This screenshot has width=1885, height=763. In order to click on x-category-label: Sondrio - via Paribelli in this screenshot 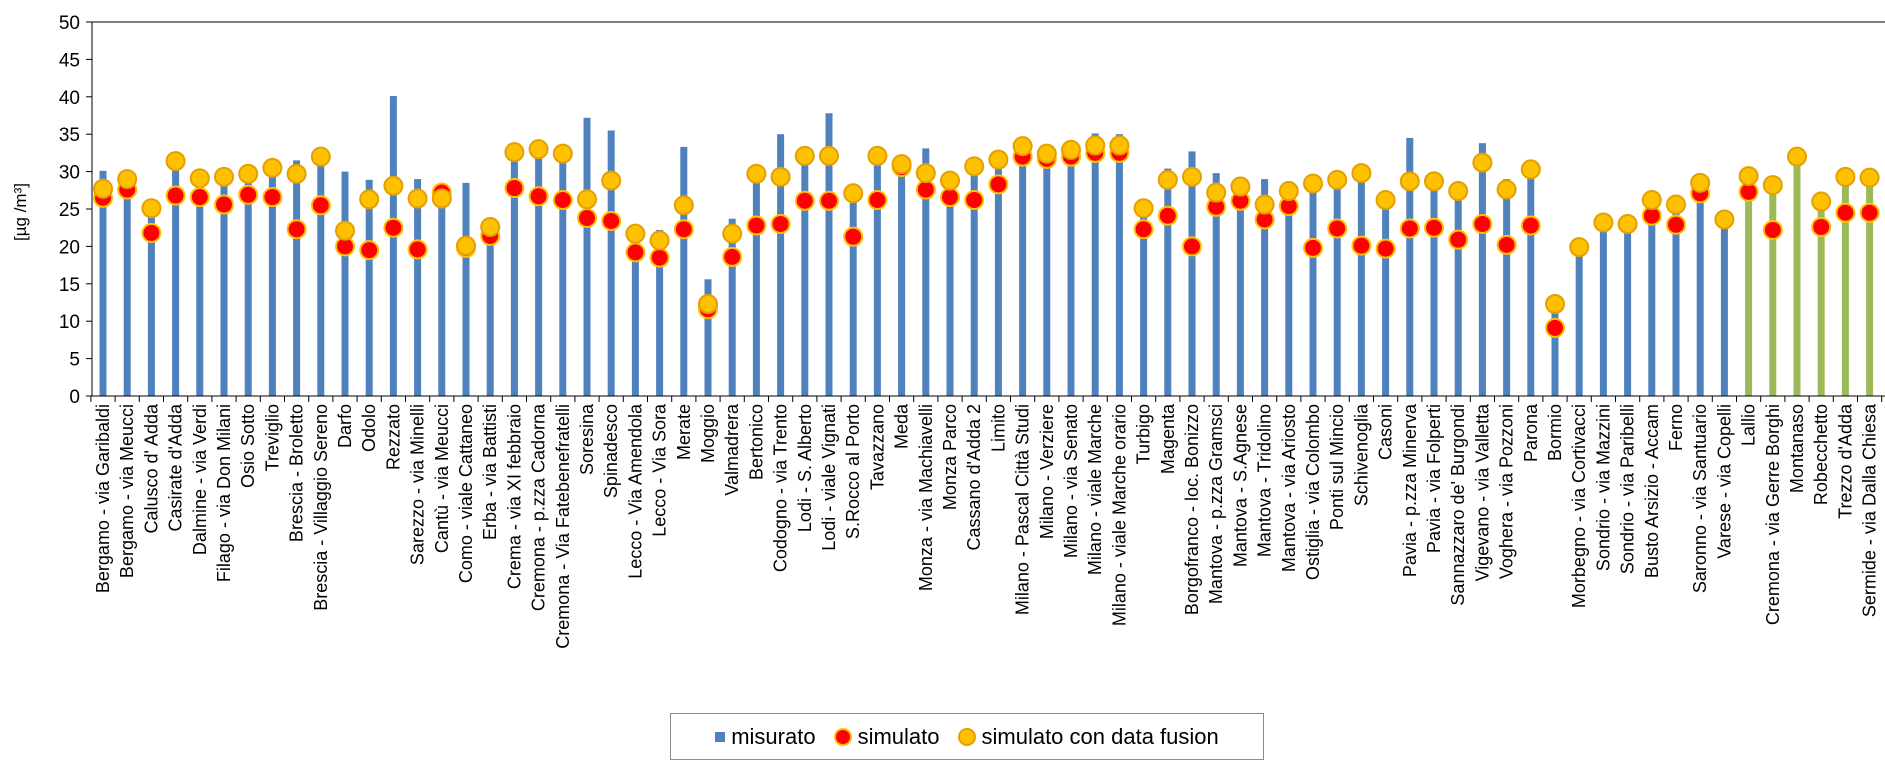, I will do `click(1628, 489)`.